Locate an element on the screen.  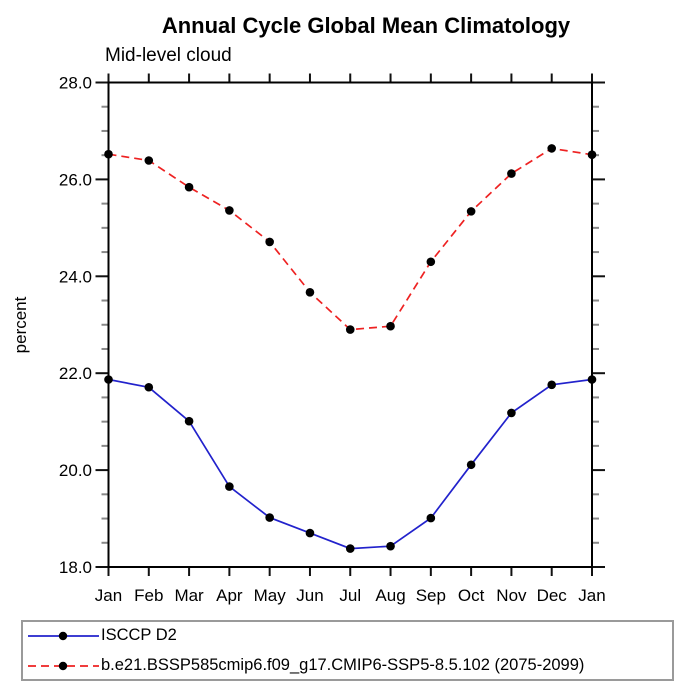
x-tick-label: Jul is located at coordinates (350, 595).